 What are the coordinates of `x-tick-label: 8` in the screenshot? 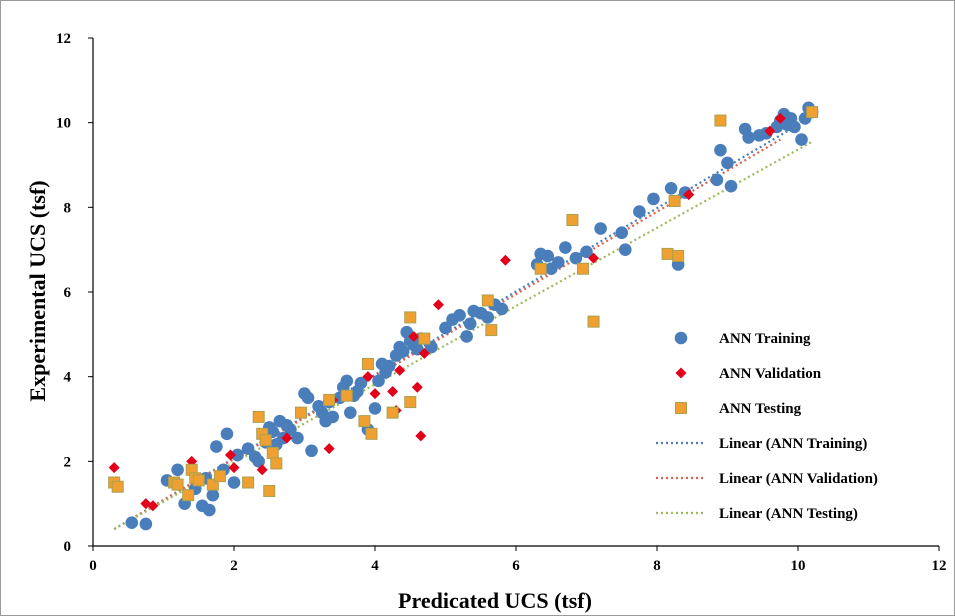 It's located at (657, 566).